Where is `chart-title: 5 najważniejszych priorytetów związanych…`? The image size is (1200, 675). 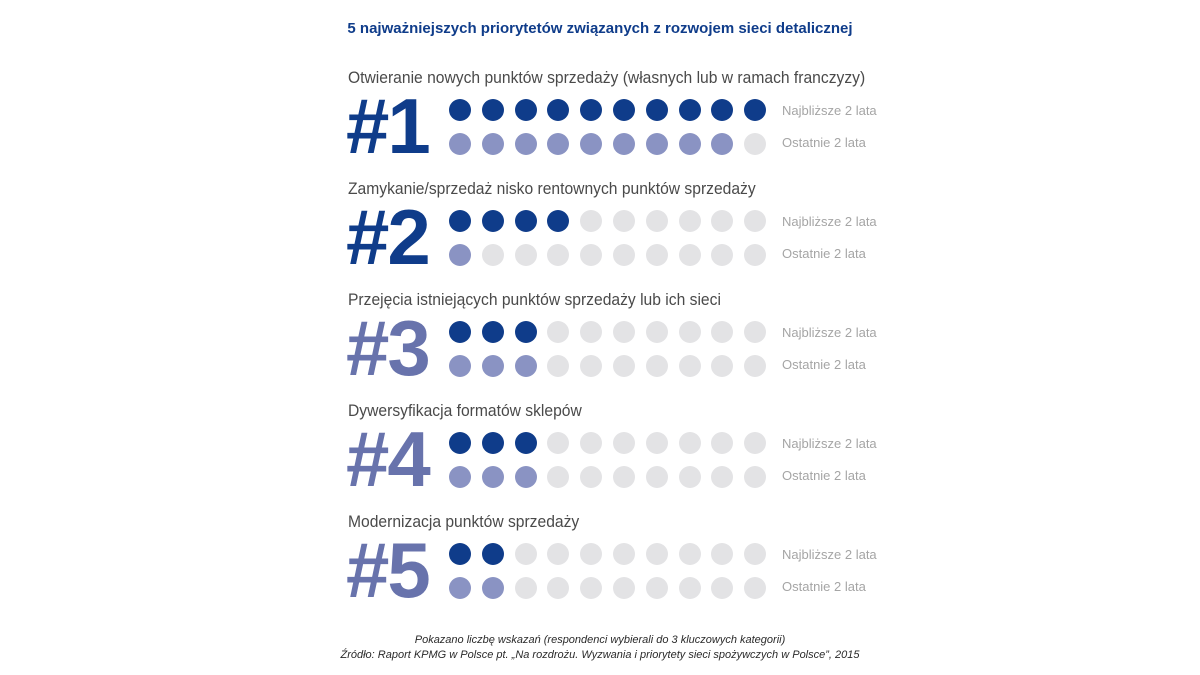
chart-title: 5 najważniejszych priorytetów związanych… is located at coordinates (600, 28).